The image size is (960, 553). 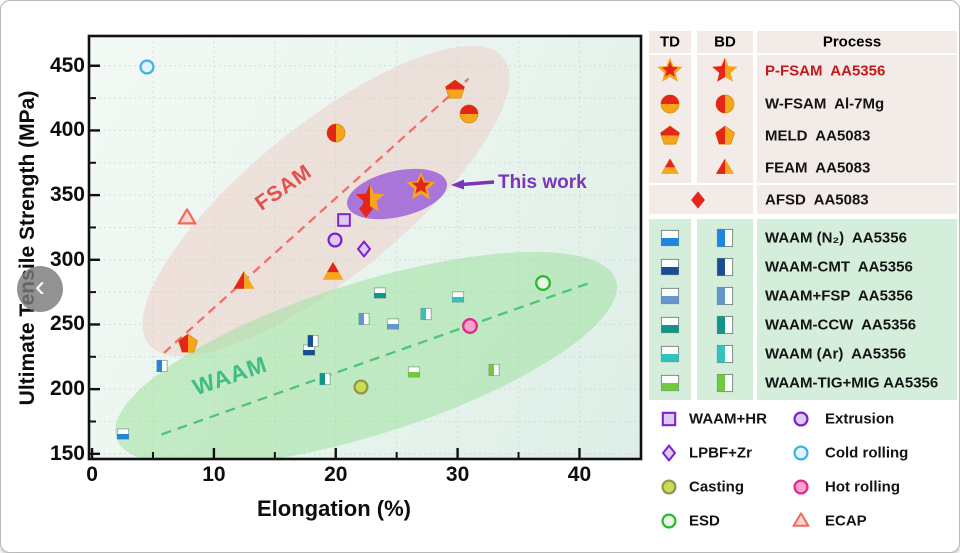 I want to click on point-waam-ar-bd, so click(x=426, y=314).